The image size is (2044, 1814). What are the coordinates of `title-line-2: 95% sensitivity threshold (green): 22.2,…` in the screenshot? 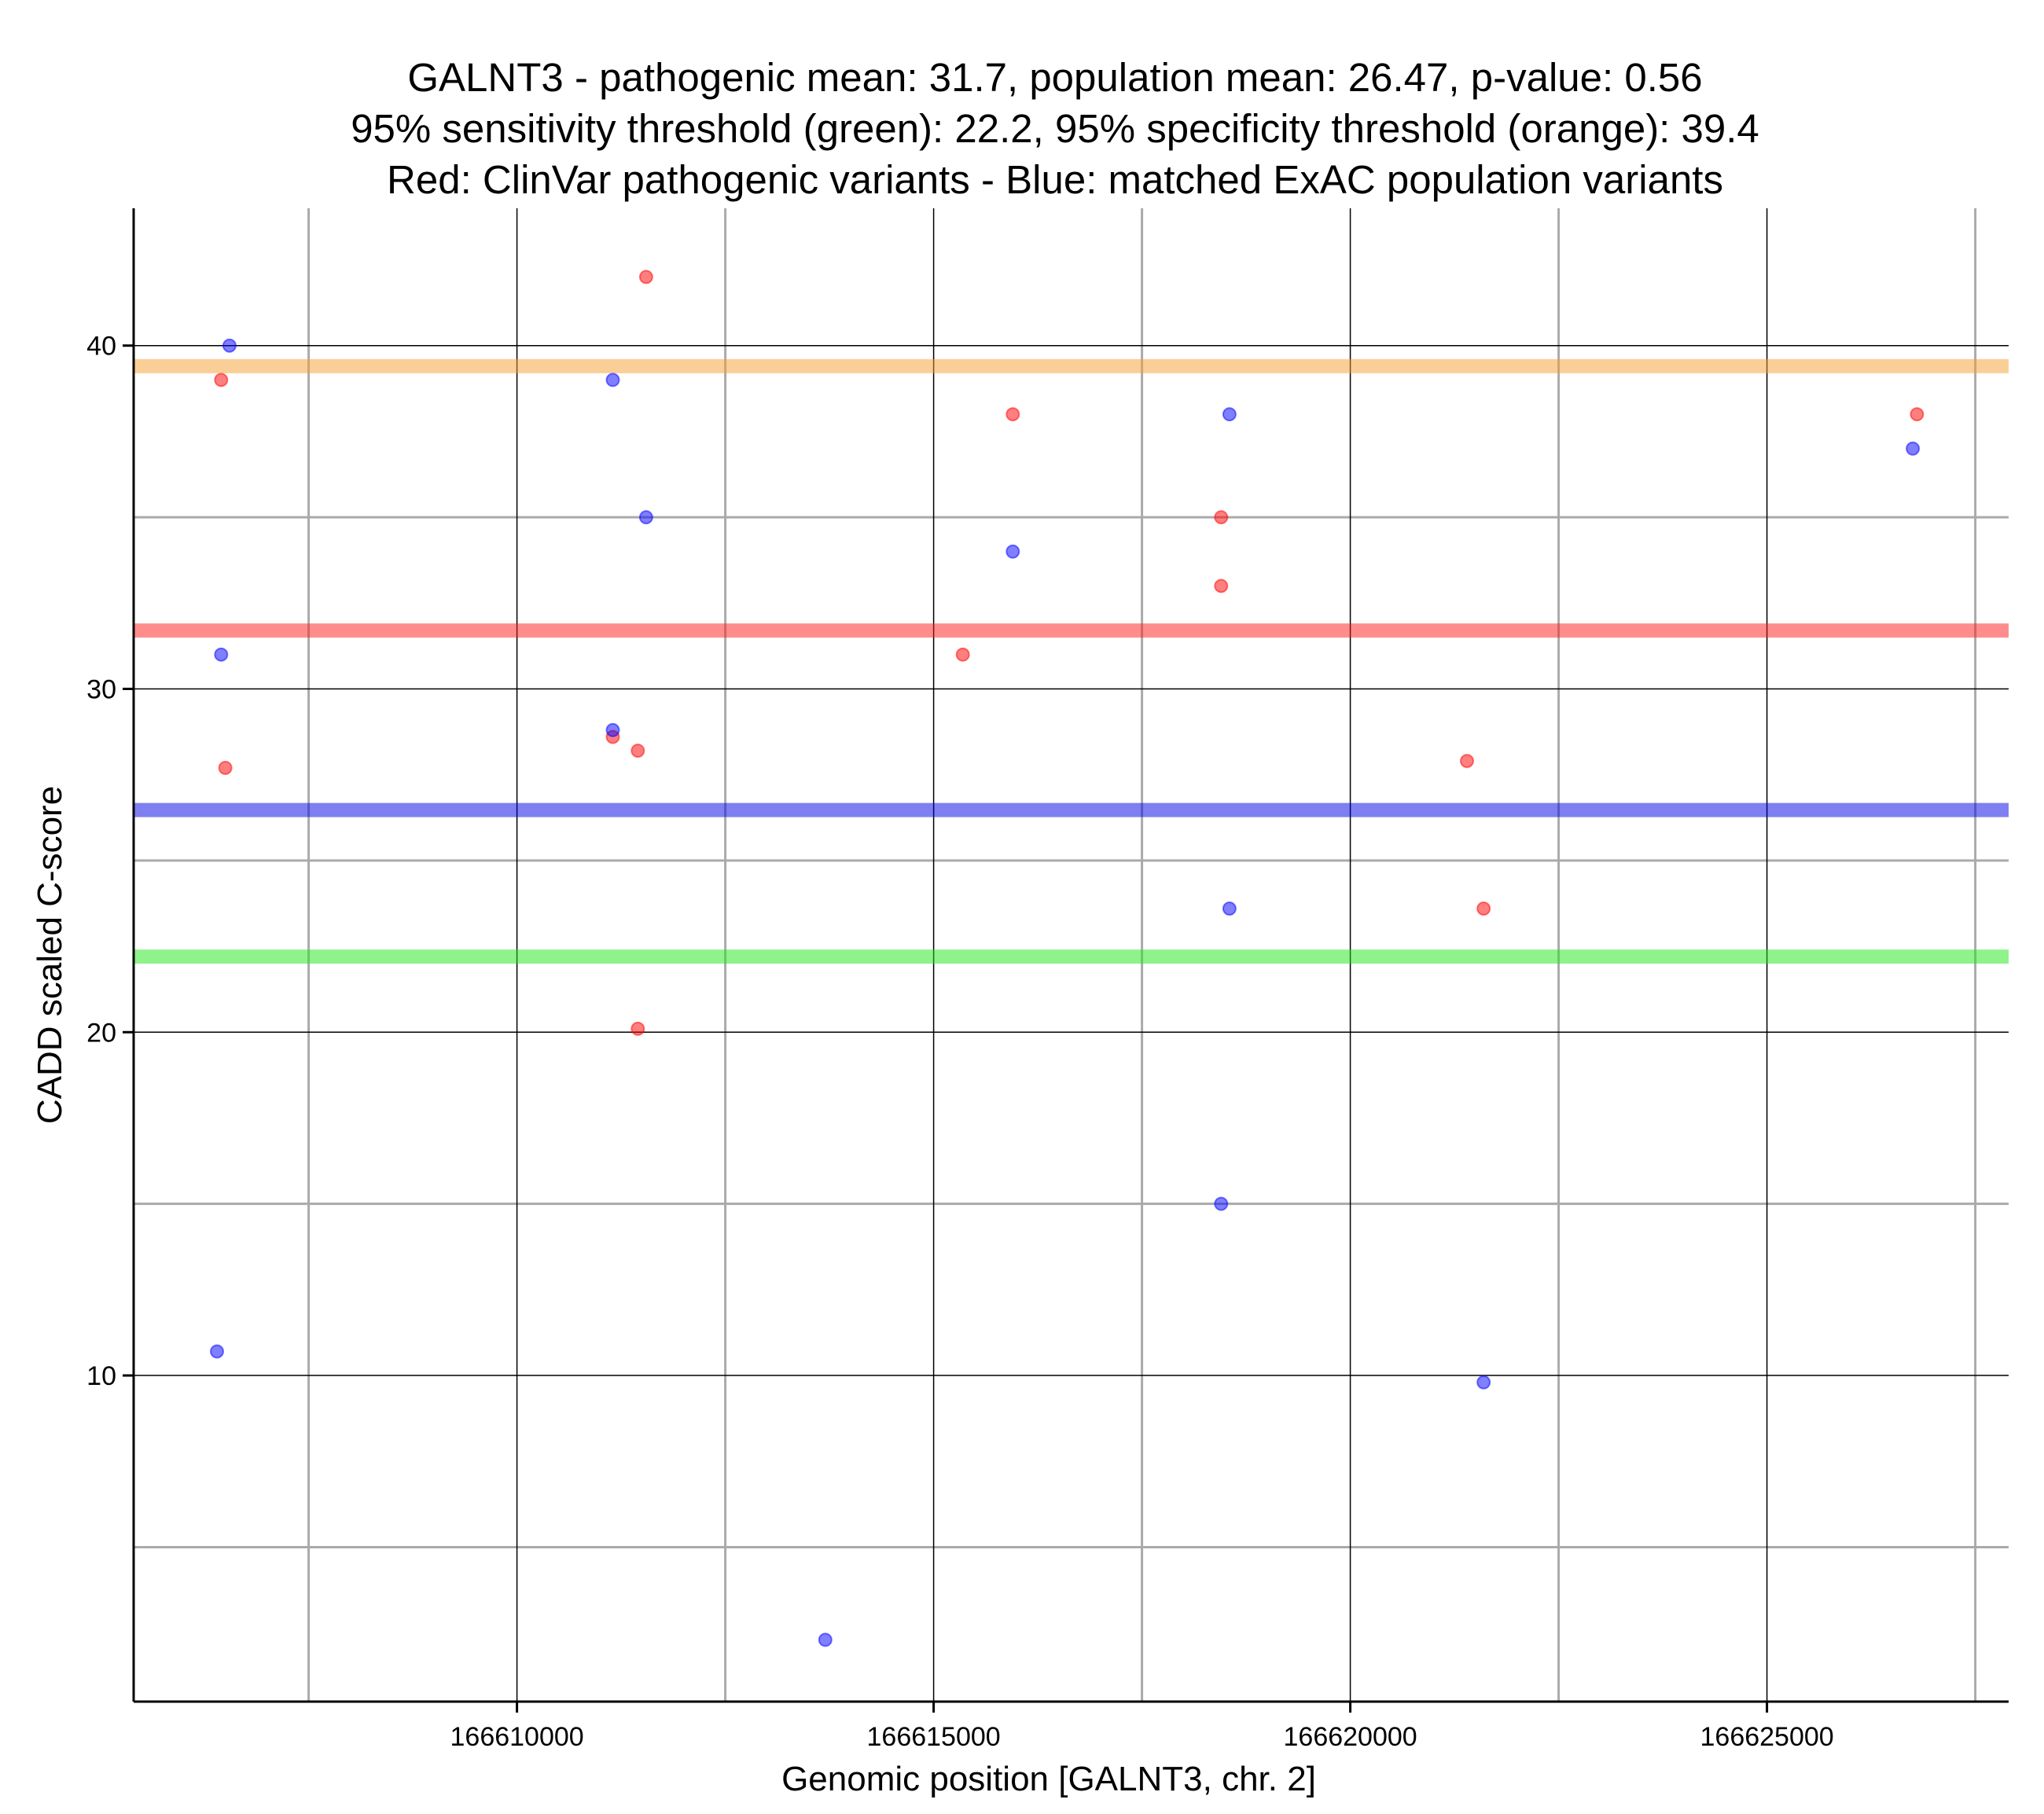 It's located at (1055, 128).